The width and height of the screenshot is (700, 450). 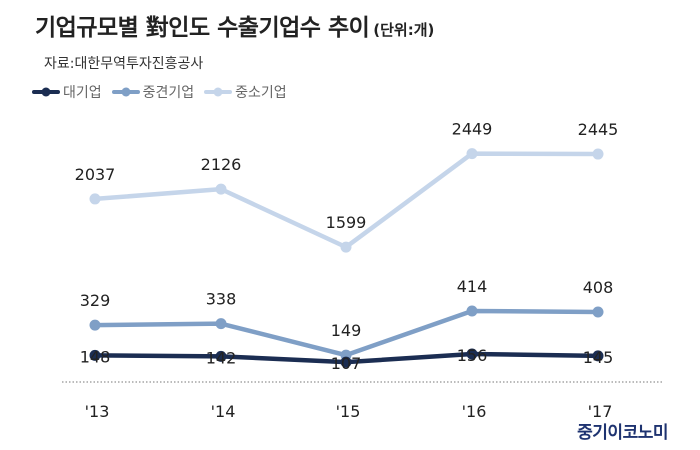 What do you see at coordinates (472, 129) in the screenshot?
I see `data-label-2-3: 2449` at bounding box center [472, 129].